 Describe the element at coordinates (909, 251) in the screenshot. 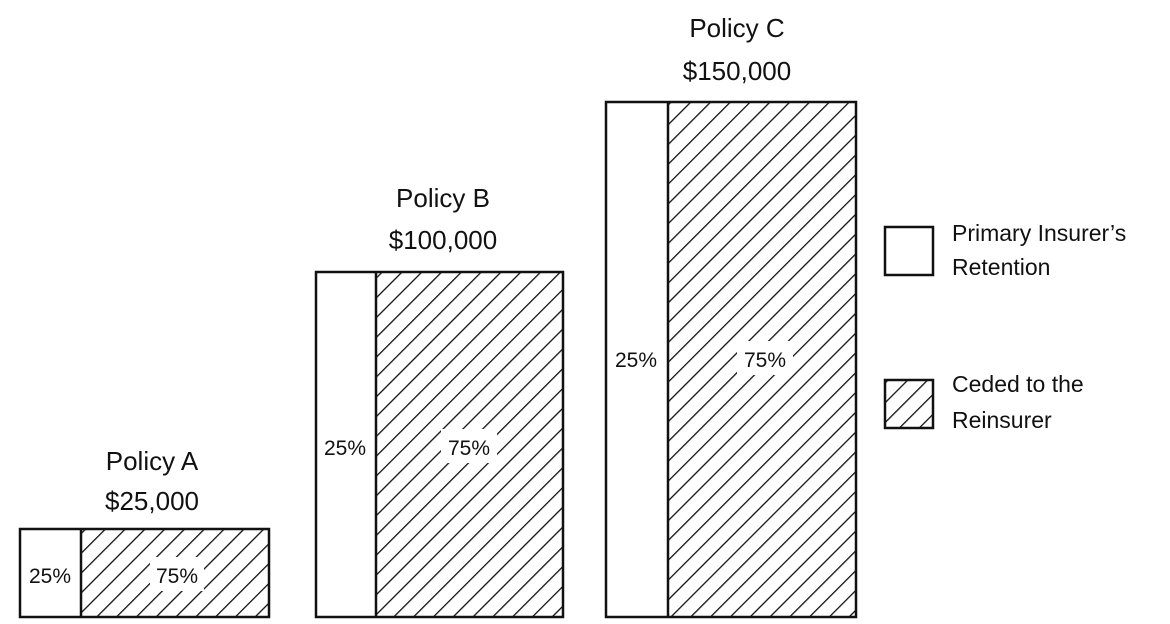

I see `legend-retention-swatch` at that location.